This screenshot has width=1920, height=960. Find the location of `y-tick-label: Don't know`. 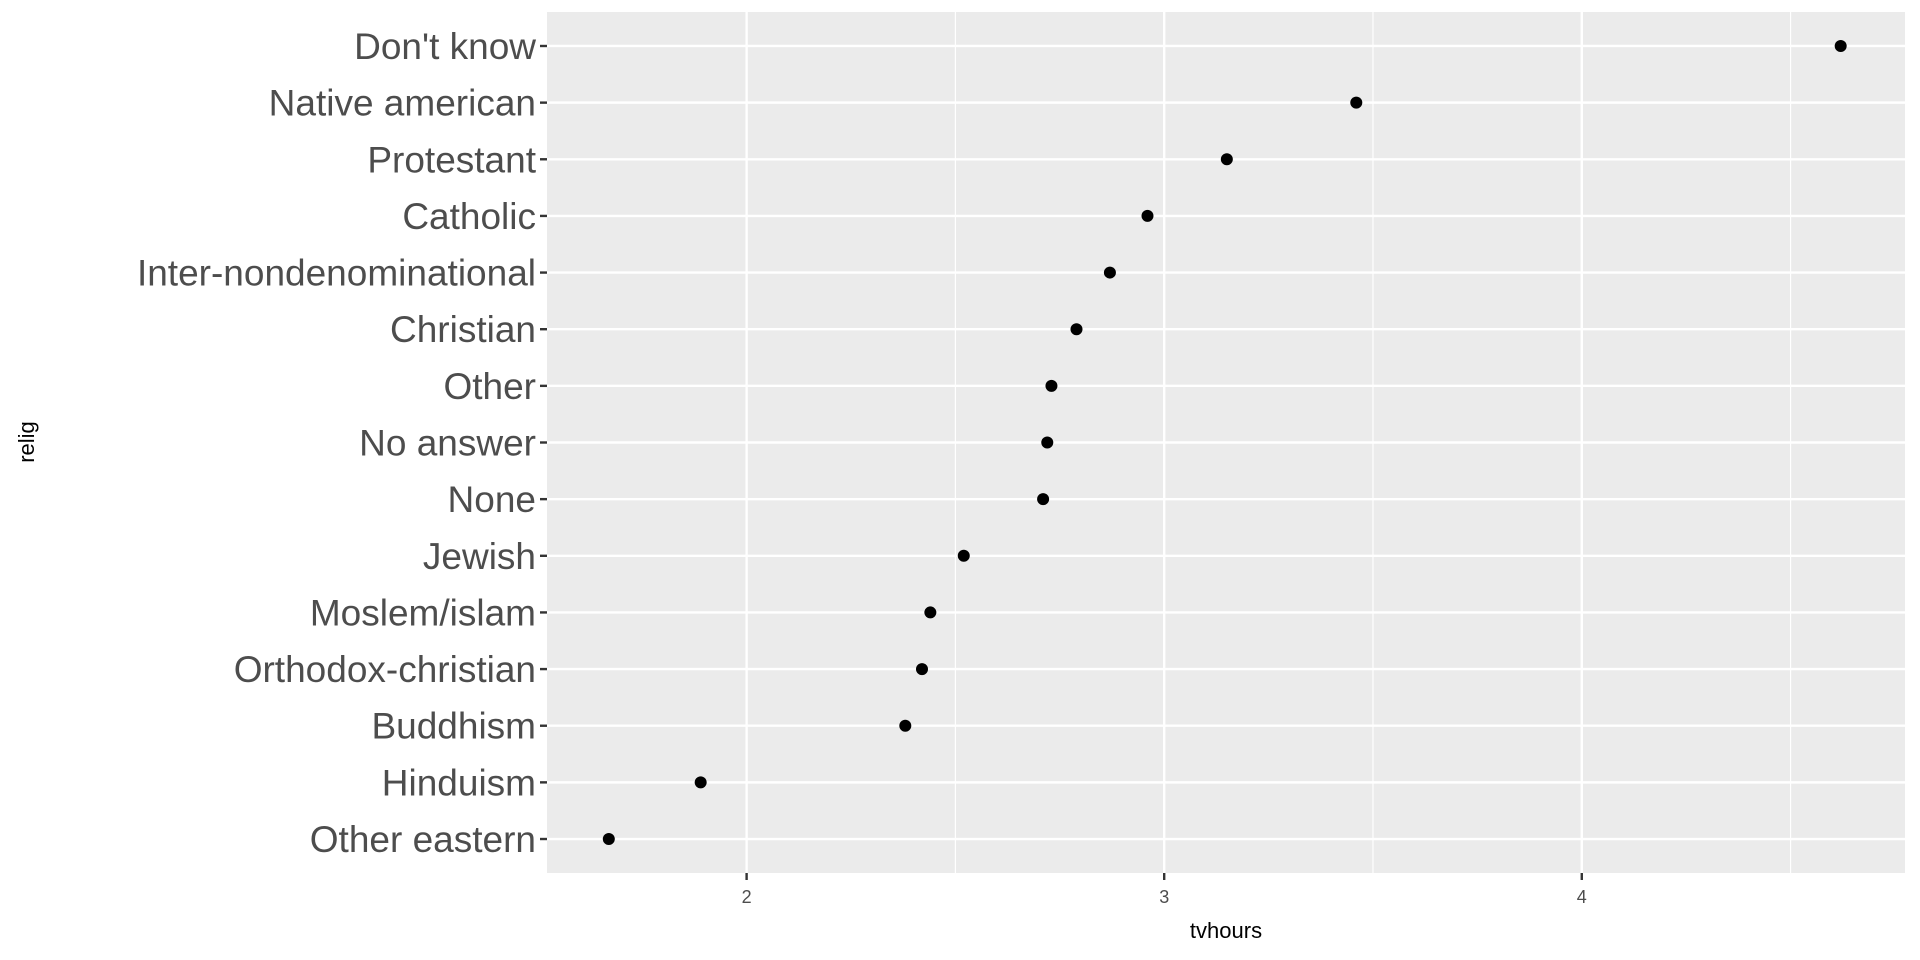

y-tick-label: Don't know is located at coordinates (445, 46).